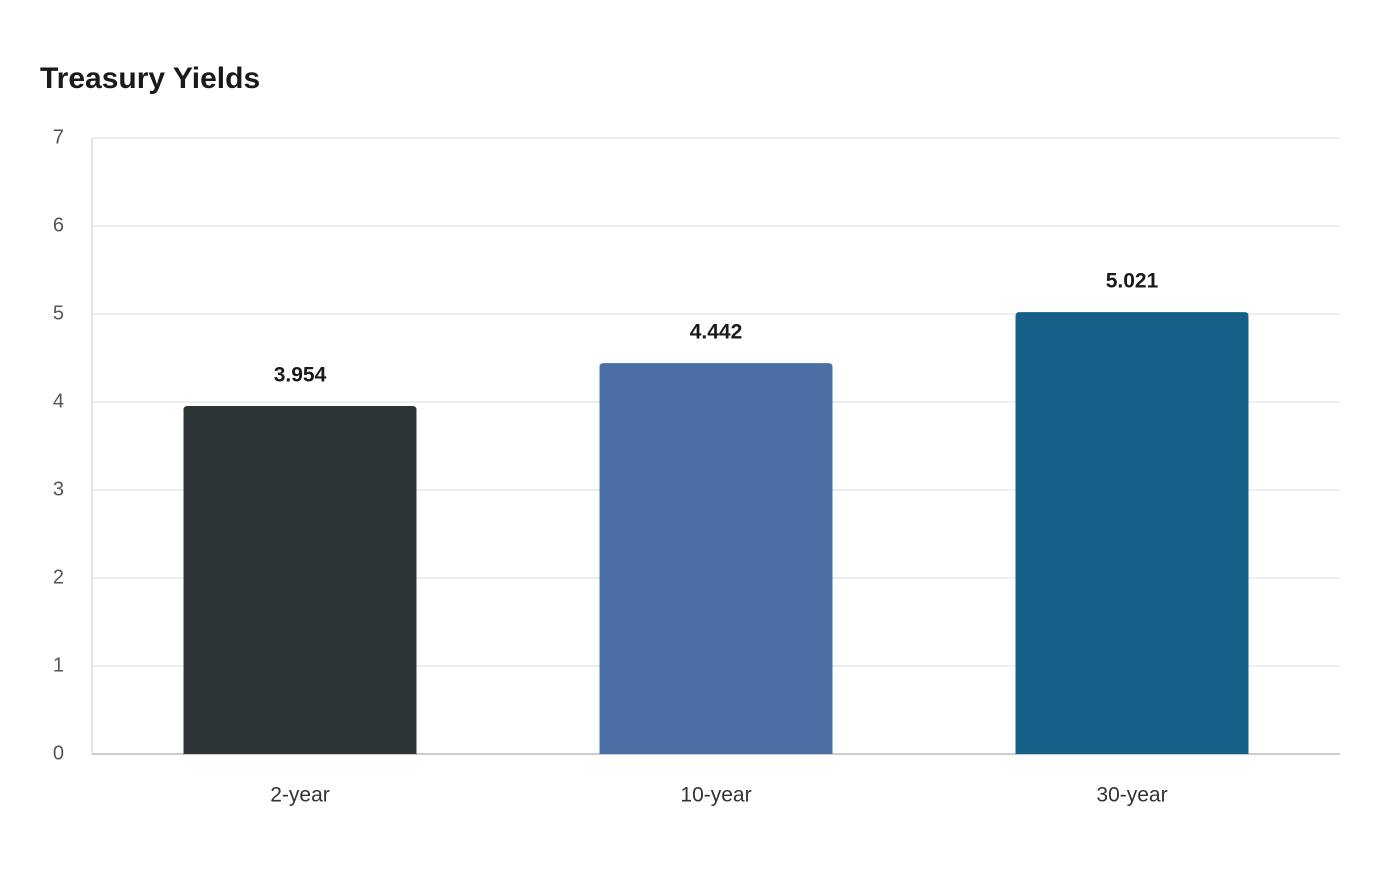 The width and height of the screenshot is (1400, 880). Describe the element at coordinates (715, 795) in the screenshot. I see `x-tick-label: 10-year` at that location.